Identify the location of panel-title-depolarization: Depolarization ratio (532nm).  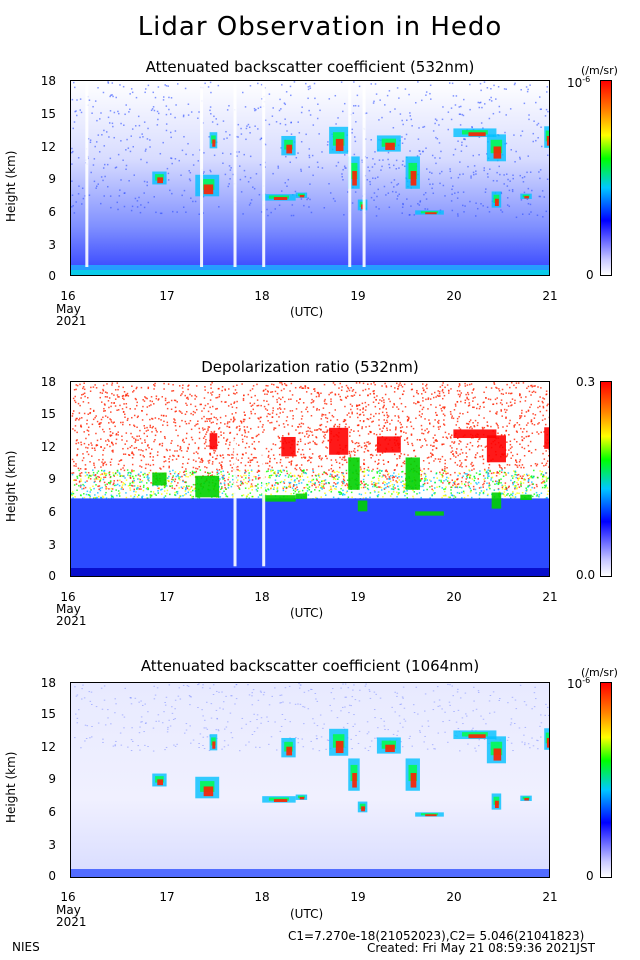
(310, 367).